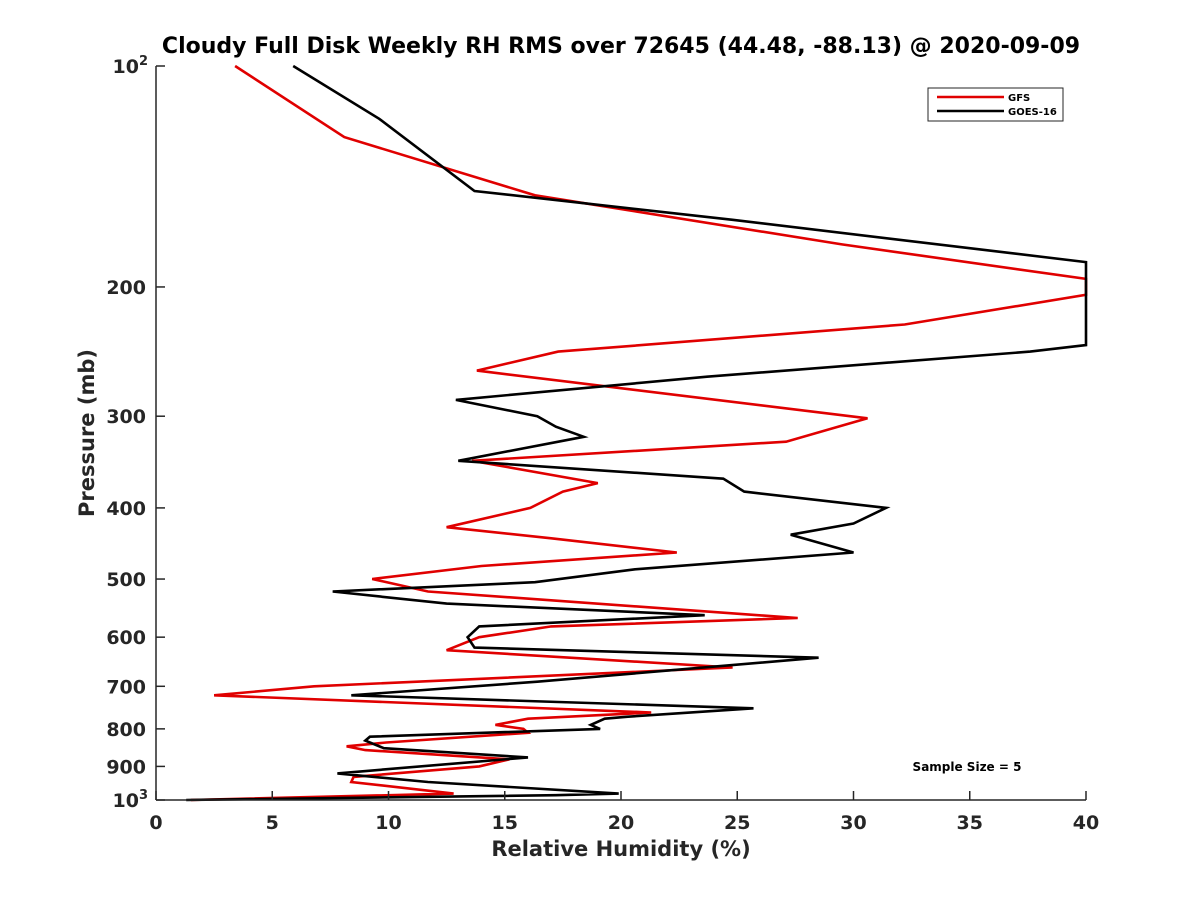 Image resolution: width=1200 pixels, height=900 pixels. I want to click on y-tick-label: 500, so click(126, 580).